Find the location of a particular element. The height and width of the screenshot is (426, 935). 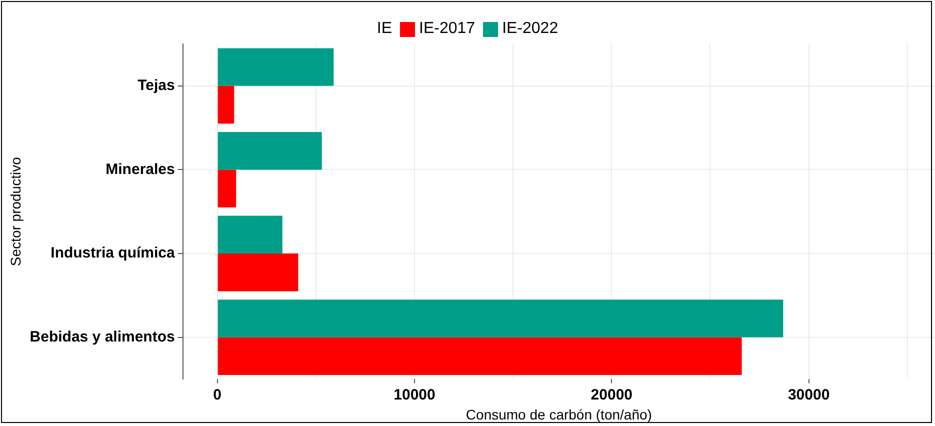

x-tick-label: 30000 is located at coordinates (809, 395).